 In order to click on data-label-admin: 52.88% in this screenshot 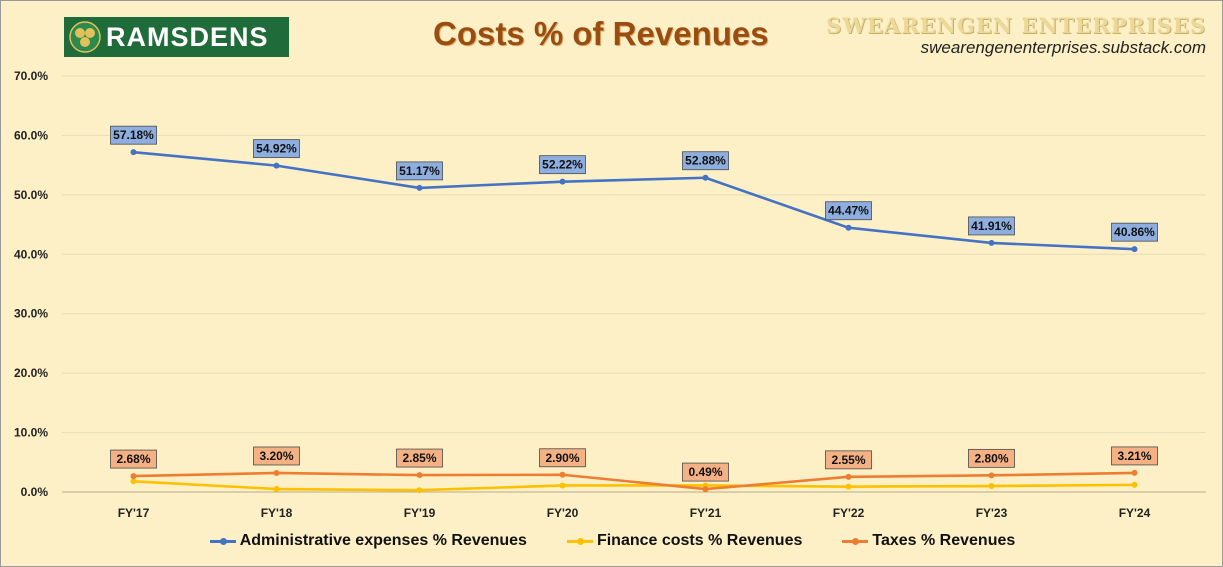, I will do `click(705, 161)`.